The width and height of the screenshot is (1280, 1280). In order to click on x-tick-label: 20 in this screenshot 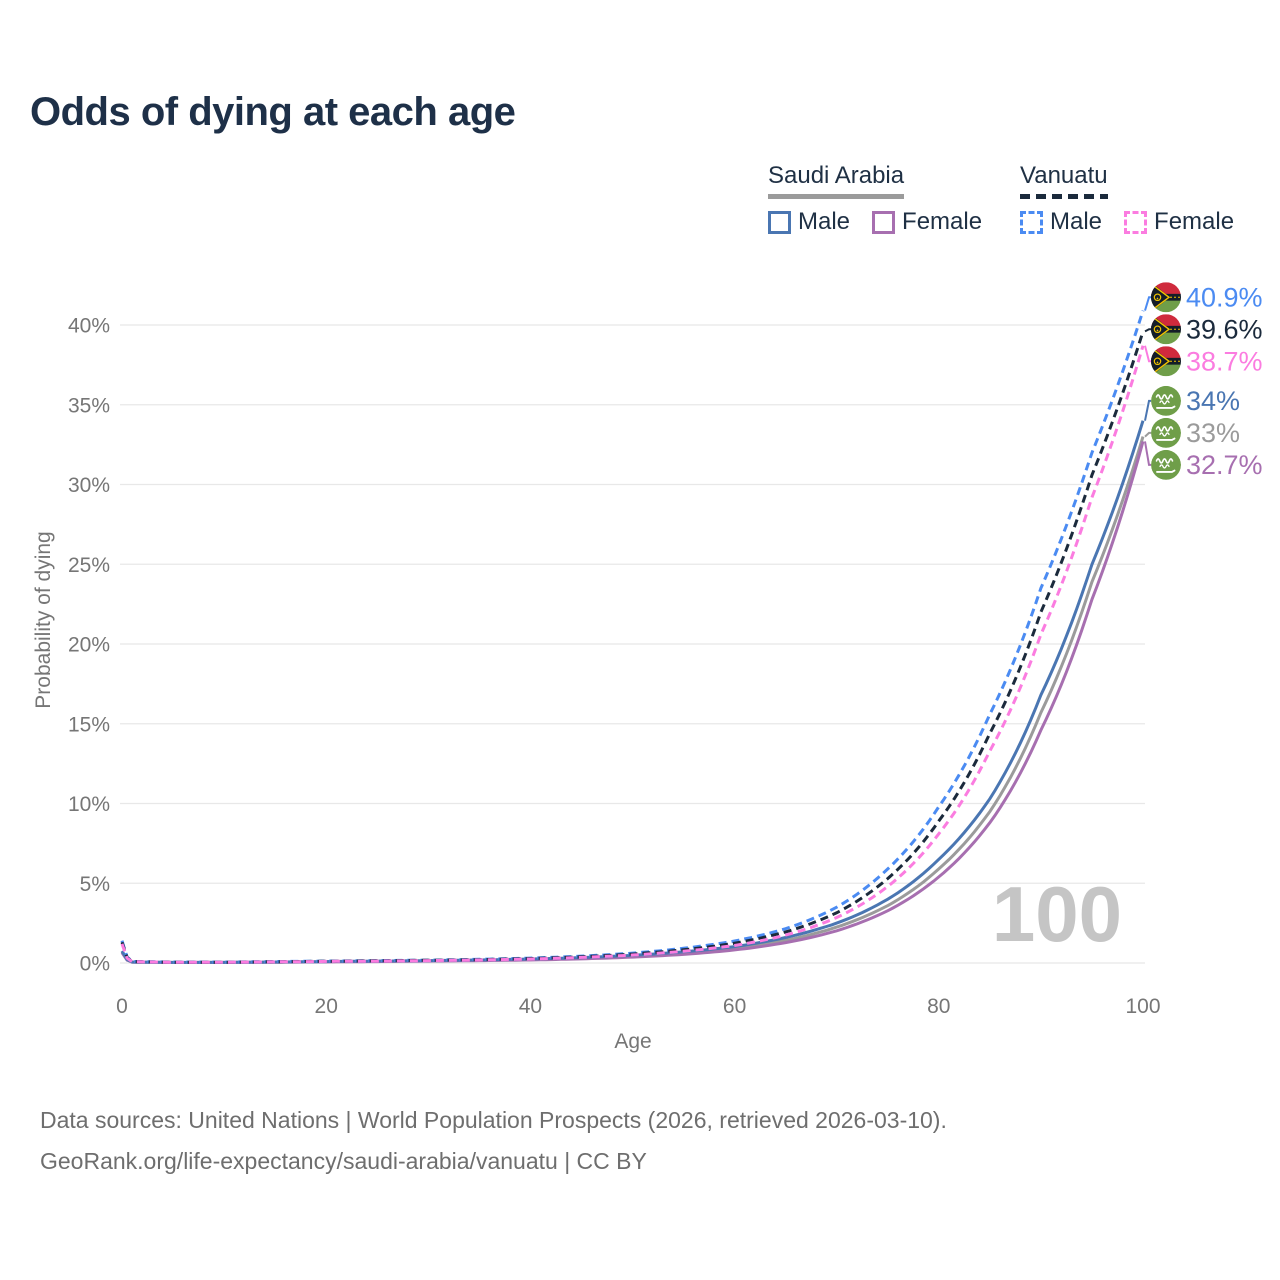, I will do `click(326, 1006)`.